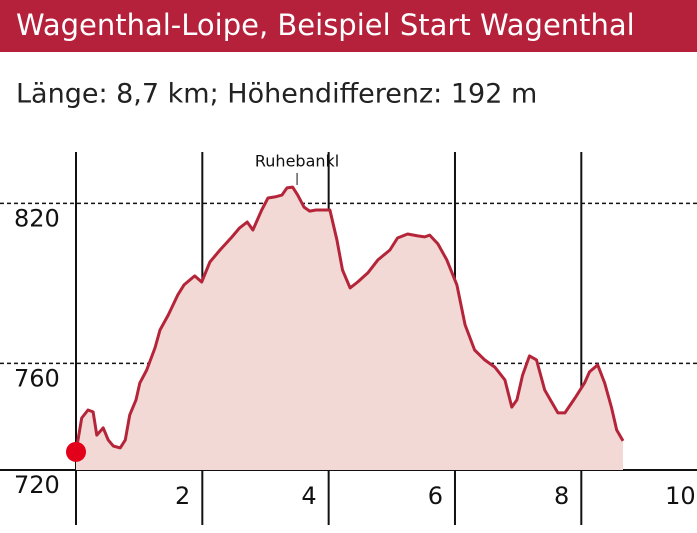  What do you see at coordinates (76, 451) in the screenshot?
I see `start-marker` at bounding box center [76, 451].